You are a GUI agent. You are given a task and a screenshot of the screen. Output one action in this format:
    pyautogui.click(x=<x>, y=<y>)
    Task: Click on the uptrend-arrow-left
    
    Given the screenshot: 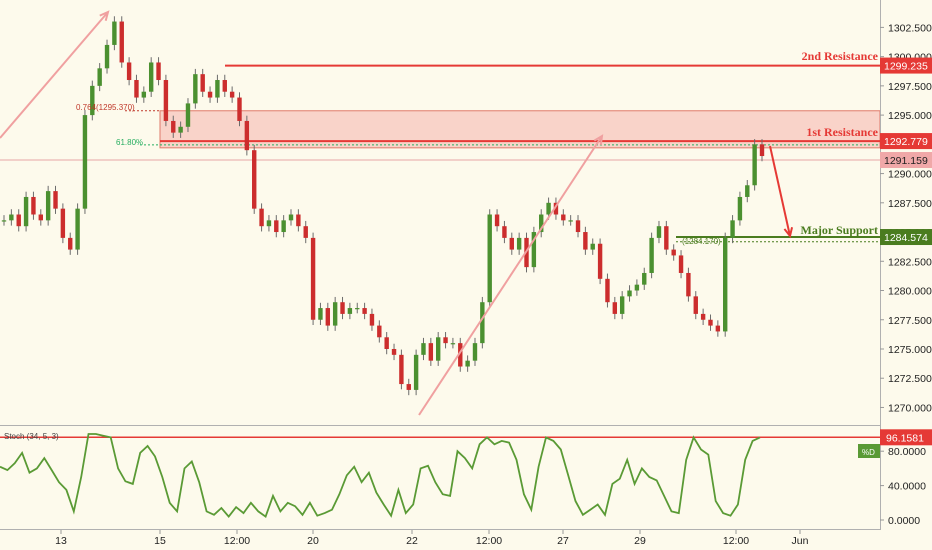 What is the action you would take?
    pyautogui.click(x=54, y=75)
    